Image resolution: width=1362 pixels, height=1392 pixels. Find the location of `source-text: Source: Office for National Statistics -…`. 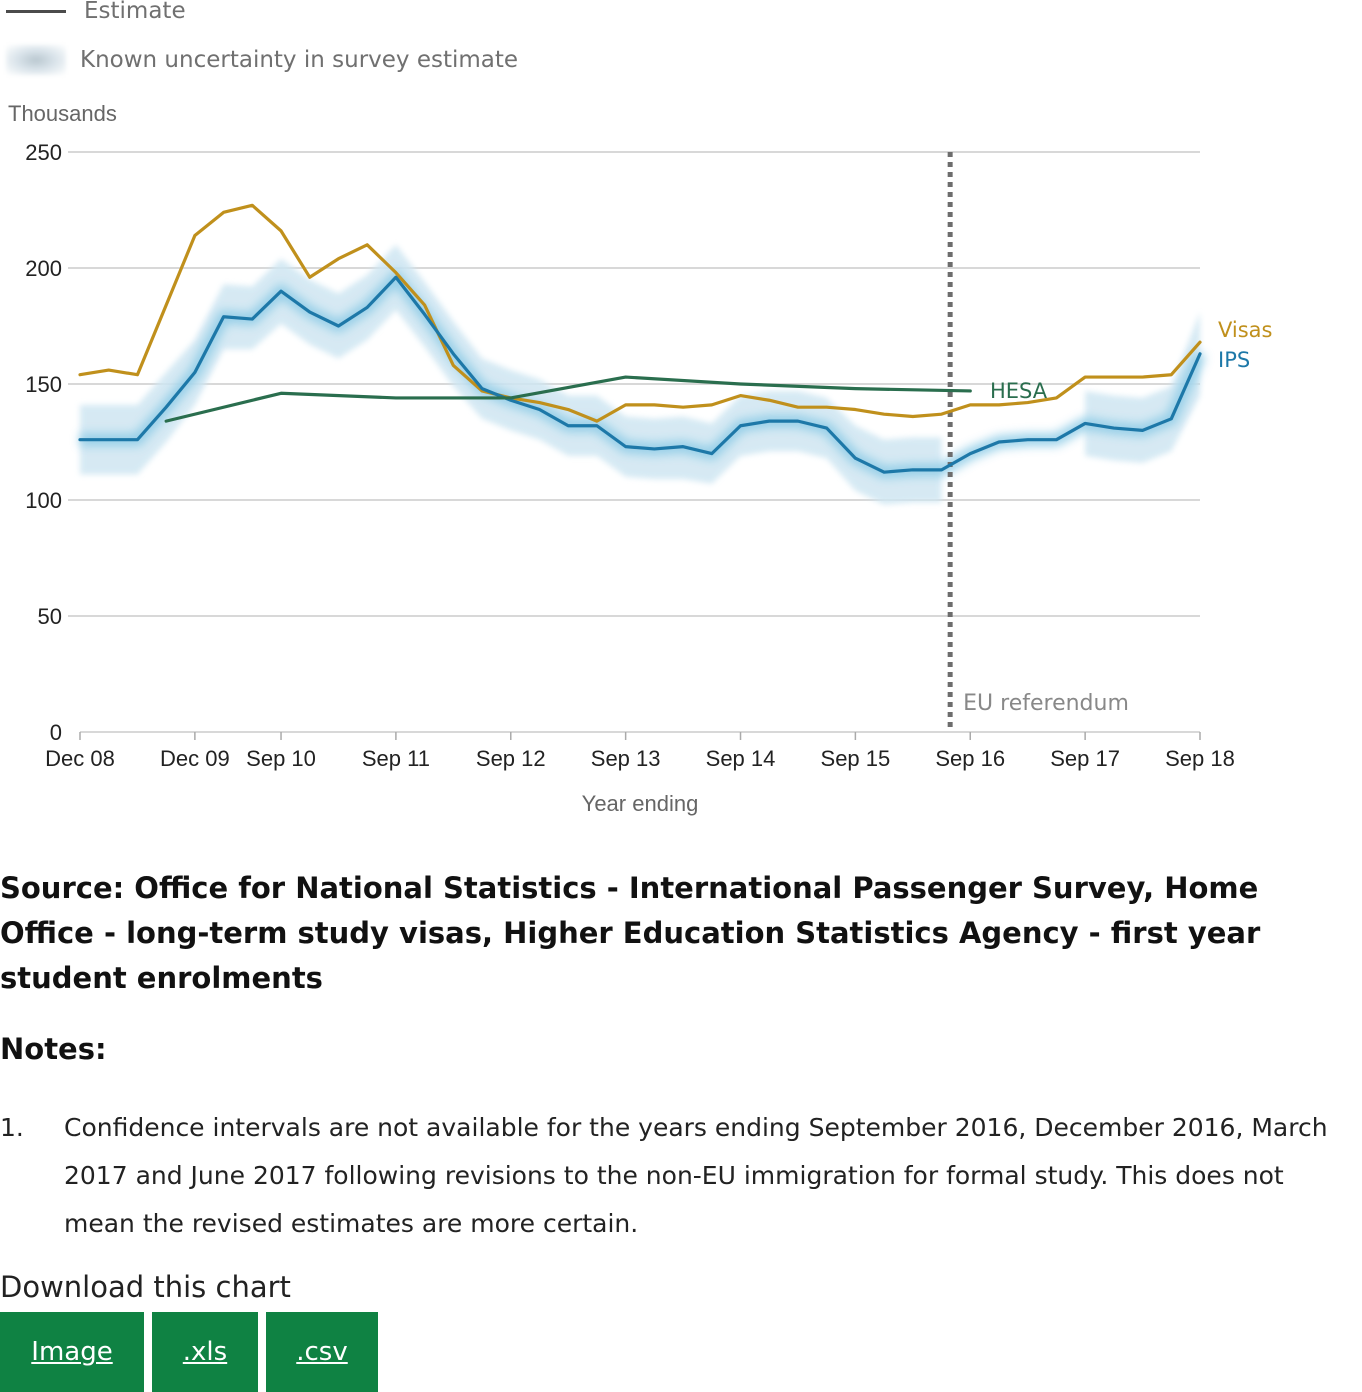

source-text: Source: Office for National Statistics -… is located at coordinates (630, 933).